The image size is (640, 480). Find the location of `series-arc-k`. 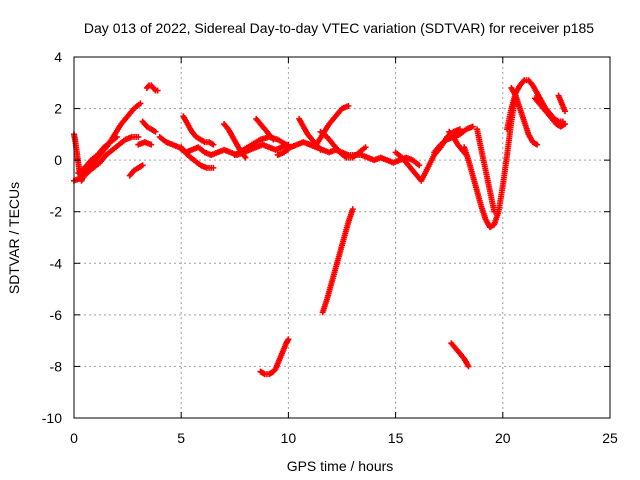

series-arc-k is located at coordinates (198, 130).